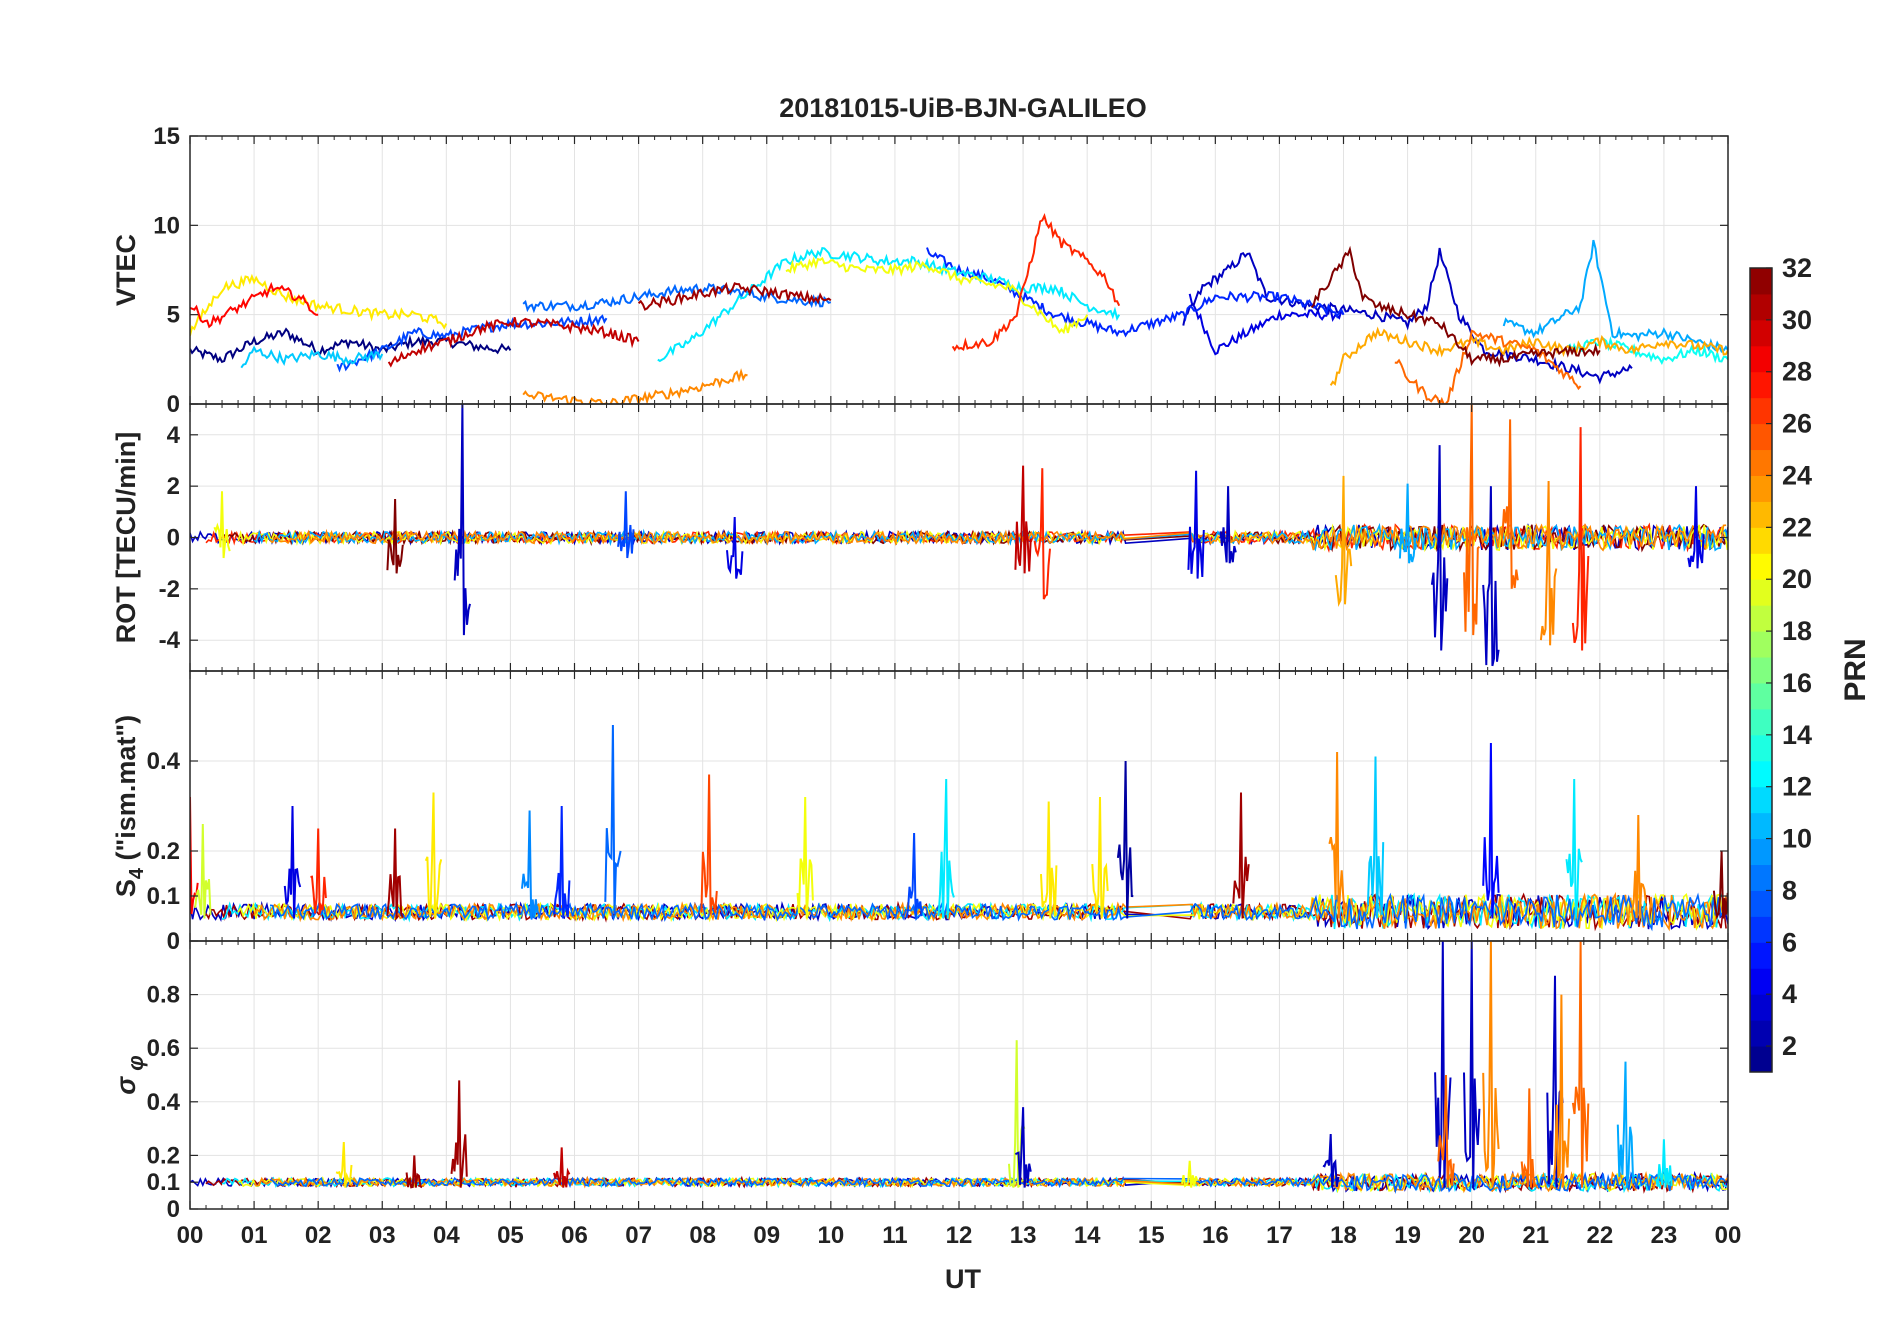  What do you see at coordinates (163, 896) in the screenshot?
I see `y-tick-label: 0.1` at bounding box center [163, 896].